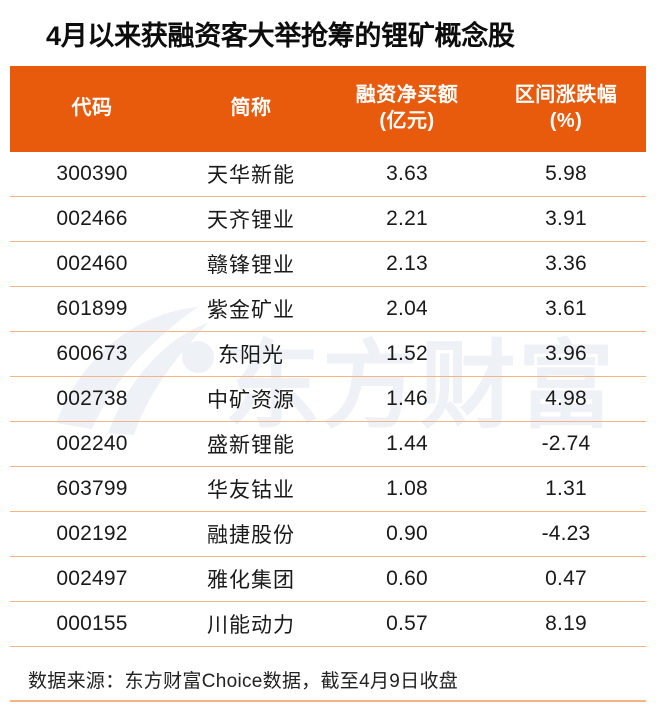 The image size is (656, 710). Describe the element at coordinates (92, 353) in the screenshot. I see `cell-code: 600673` at that location.